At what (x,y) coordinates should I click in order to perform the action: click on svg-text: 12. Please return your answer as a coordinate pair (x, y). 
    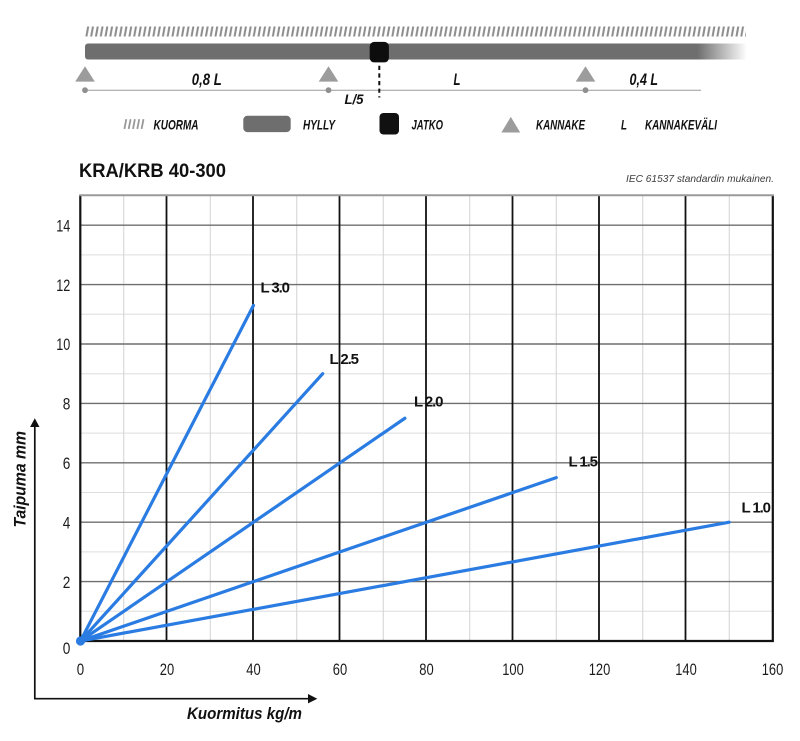
    Looking at the image, I should click on (63, 285).